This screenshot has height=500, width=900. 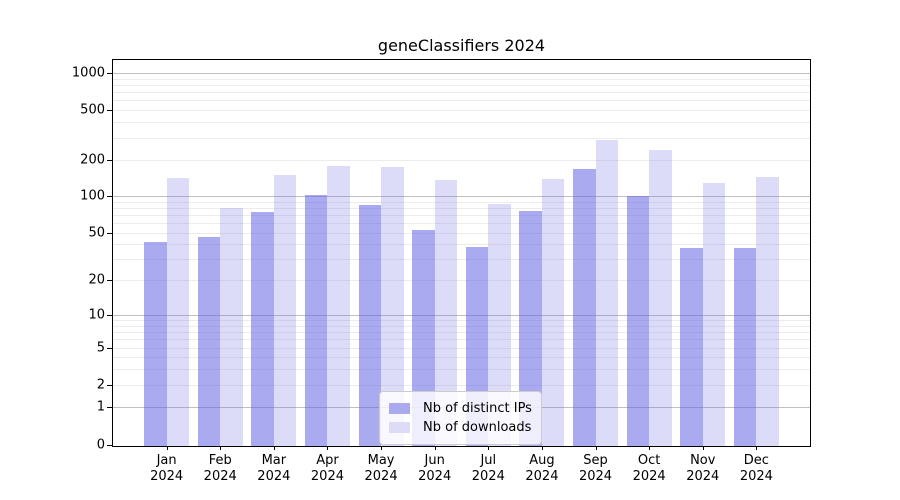 I want to click on legend-swatch-downloads, so click(x=399, y=427).